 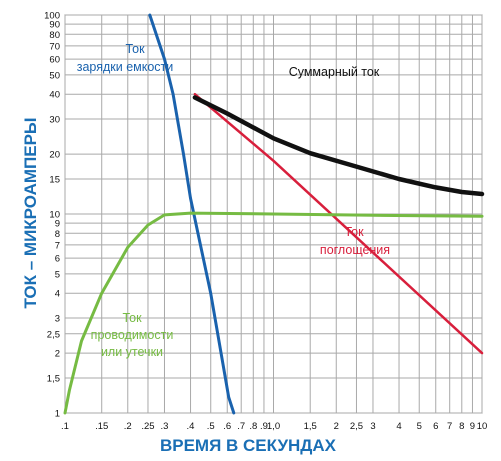 What do you see at coordinates (54, 215) in the screenshot?
I see `y-tick-label-10: 10` at bounding box center [54, 215].